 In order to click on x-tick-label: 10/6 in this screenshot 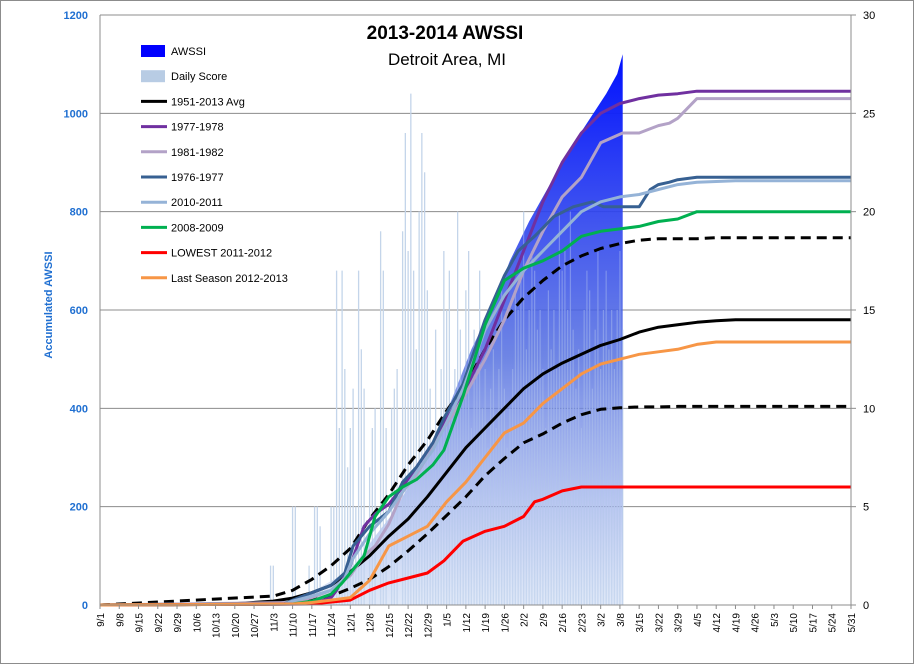, I will do `click(197, 623)`.